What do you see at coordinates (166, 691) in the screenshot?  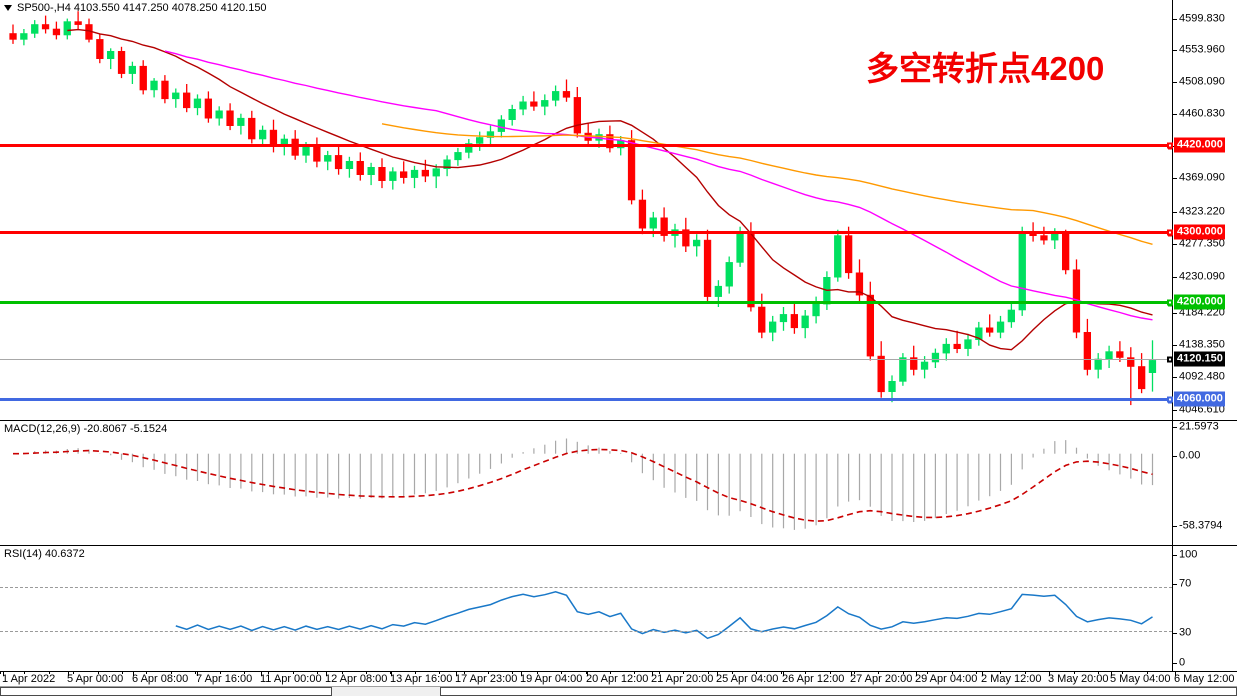 I see `scrollbar-thumb` at bounding box center [166, 691].